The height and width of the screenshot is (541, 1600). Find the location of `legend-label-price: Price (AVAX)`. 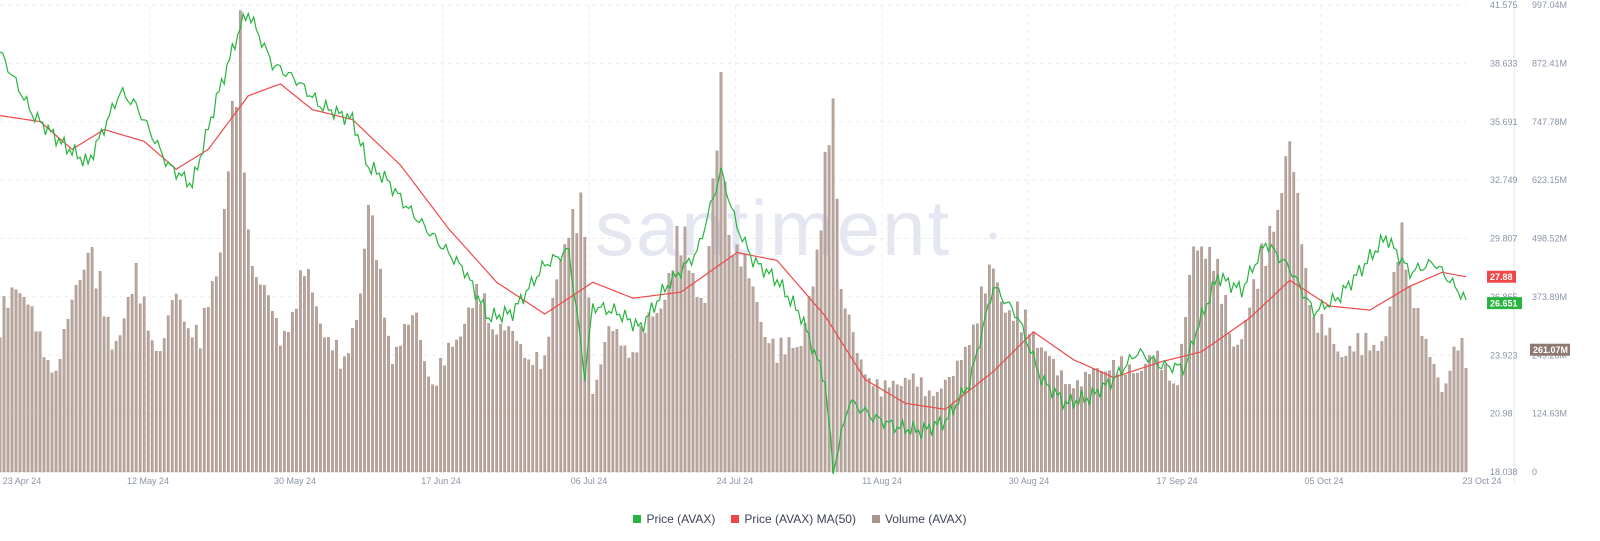

legend-label-price: Price (AVAX) is located at coordinates (681, 519).